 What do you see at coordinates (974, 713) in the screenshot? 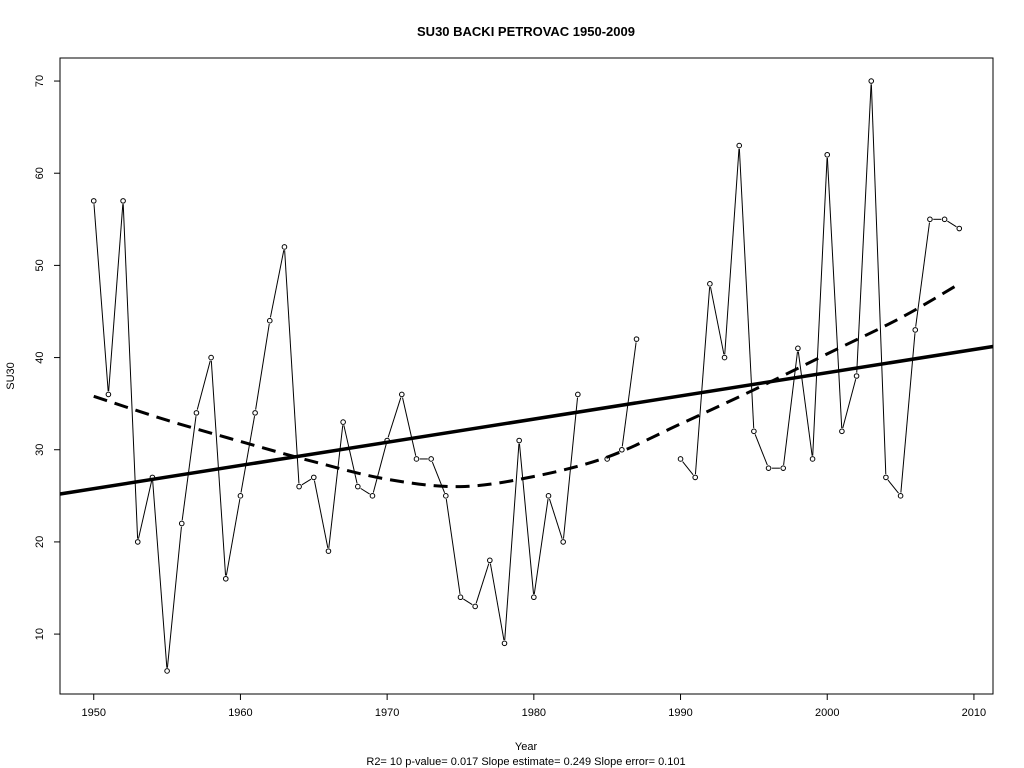
I see `x-tick-label: 2010` at bounding box center [974, 713].